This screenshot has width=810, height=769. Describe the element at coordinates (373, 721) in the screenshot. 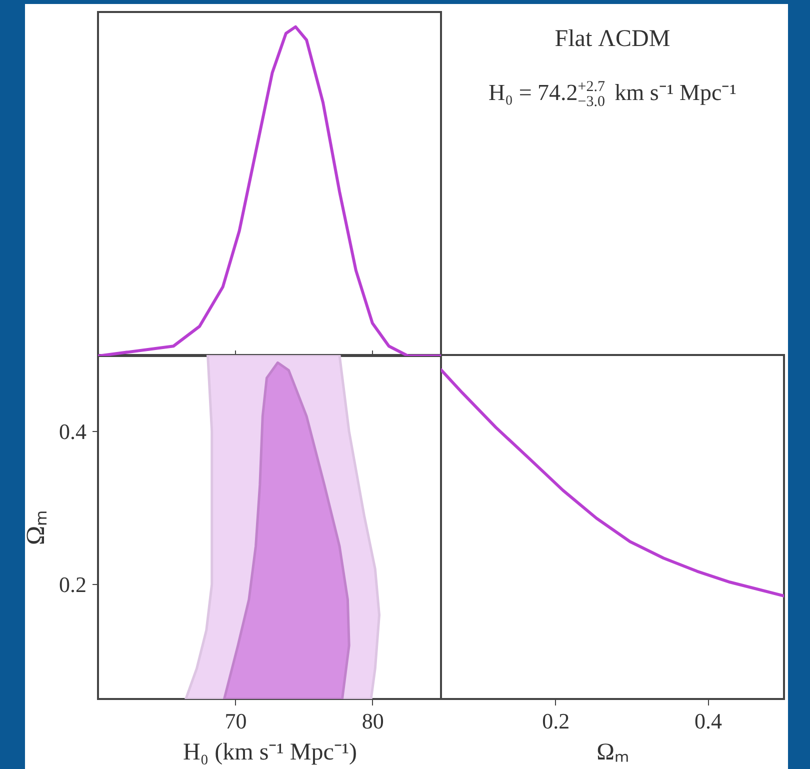

I see `x-tick-label: 80` at that location.